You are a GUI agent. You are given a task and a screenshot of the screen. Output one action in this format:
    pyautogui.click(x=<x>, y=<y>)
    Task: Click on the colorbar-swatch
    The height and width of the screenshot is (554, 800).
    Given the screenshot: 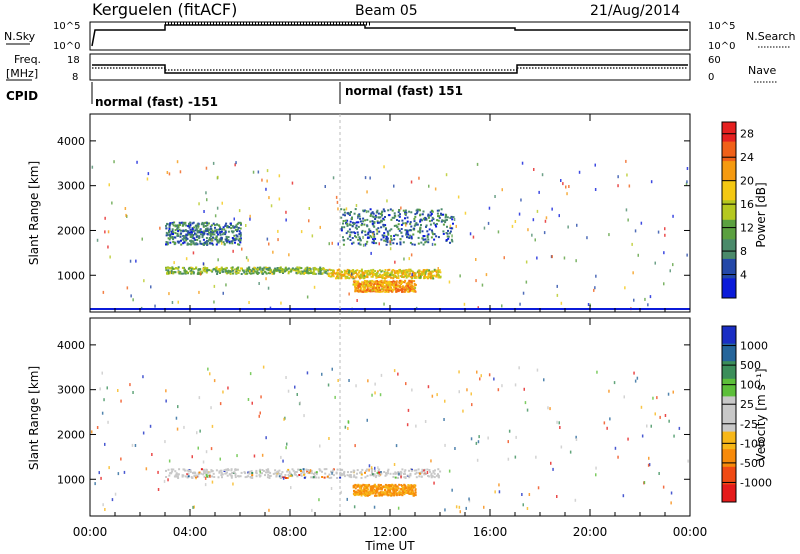 What is the action you would take?
    pyautogui.click(x=729, y=335)
    